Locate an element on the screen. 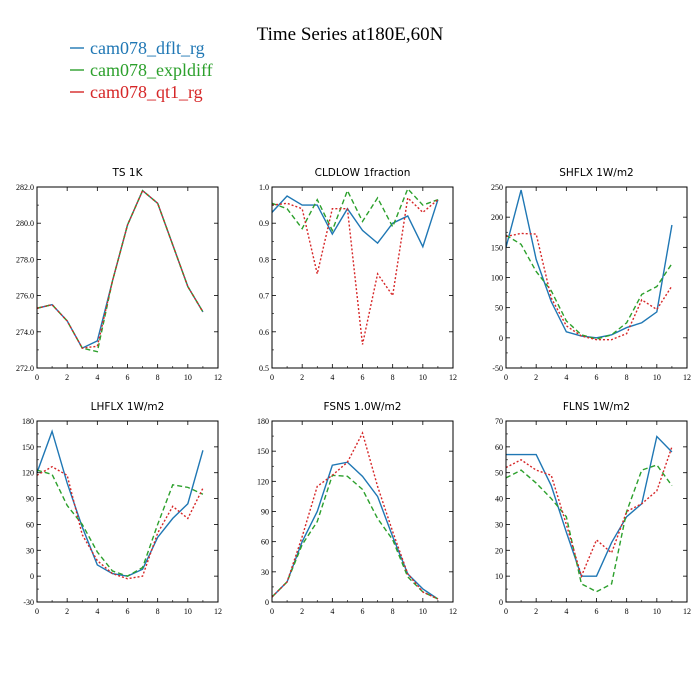 Image resolution: width=700 pixels, height=700 pixels. legend-item: cam078_qt1_rg is located at coordinates (136, 92).